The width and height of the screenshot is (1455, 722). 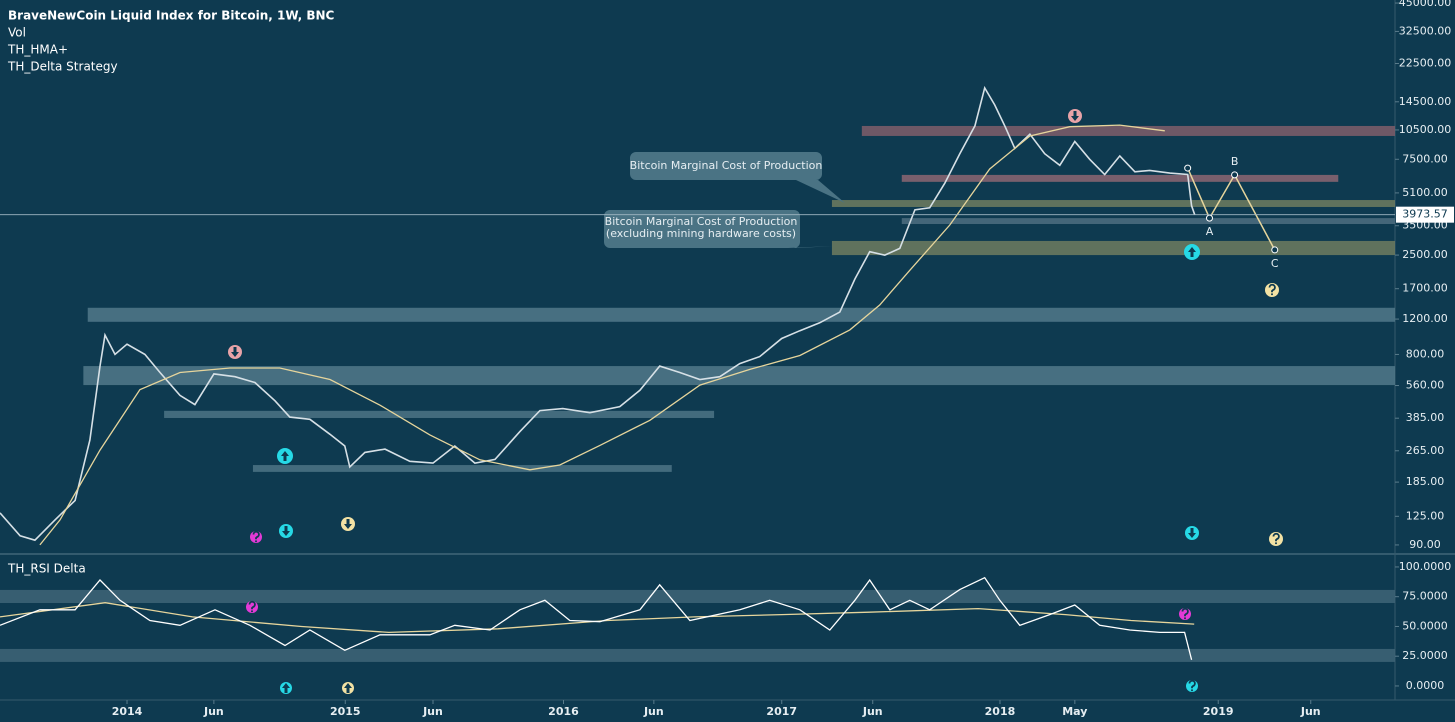 What do you see at coordinates (1000, 711) in the screenshot?
I see `x-tick-label: 2018` at bounding box center [1000, 711].